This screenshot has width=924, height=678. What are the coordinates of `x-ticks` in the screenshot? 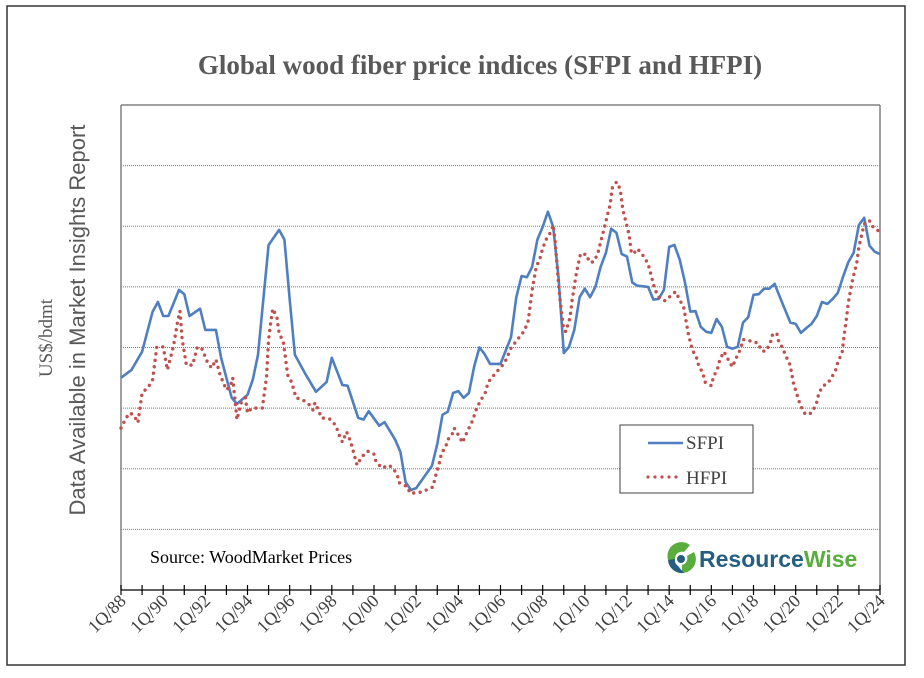 It's located at (500, 590).